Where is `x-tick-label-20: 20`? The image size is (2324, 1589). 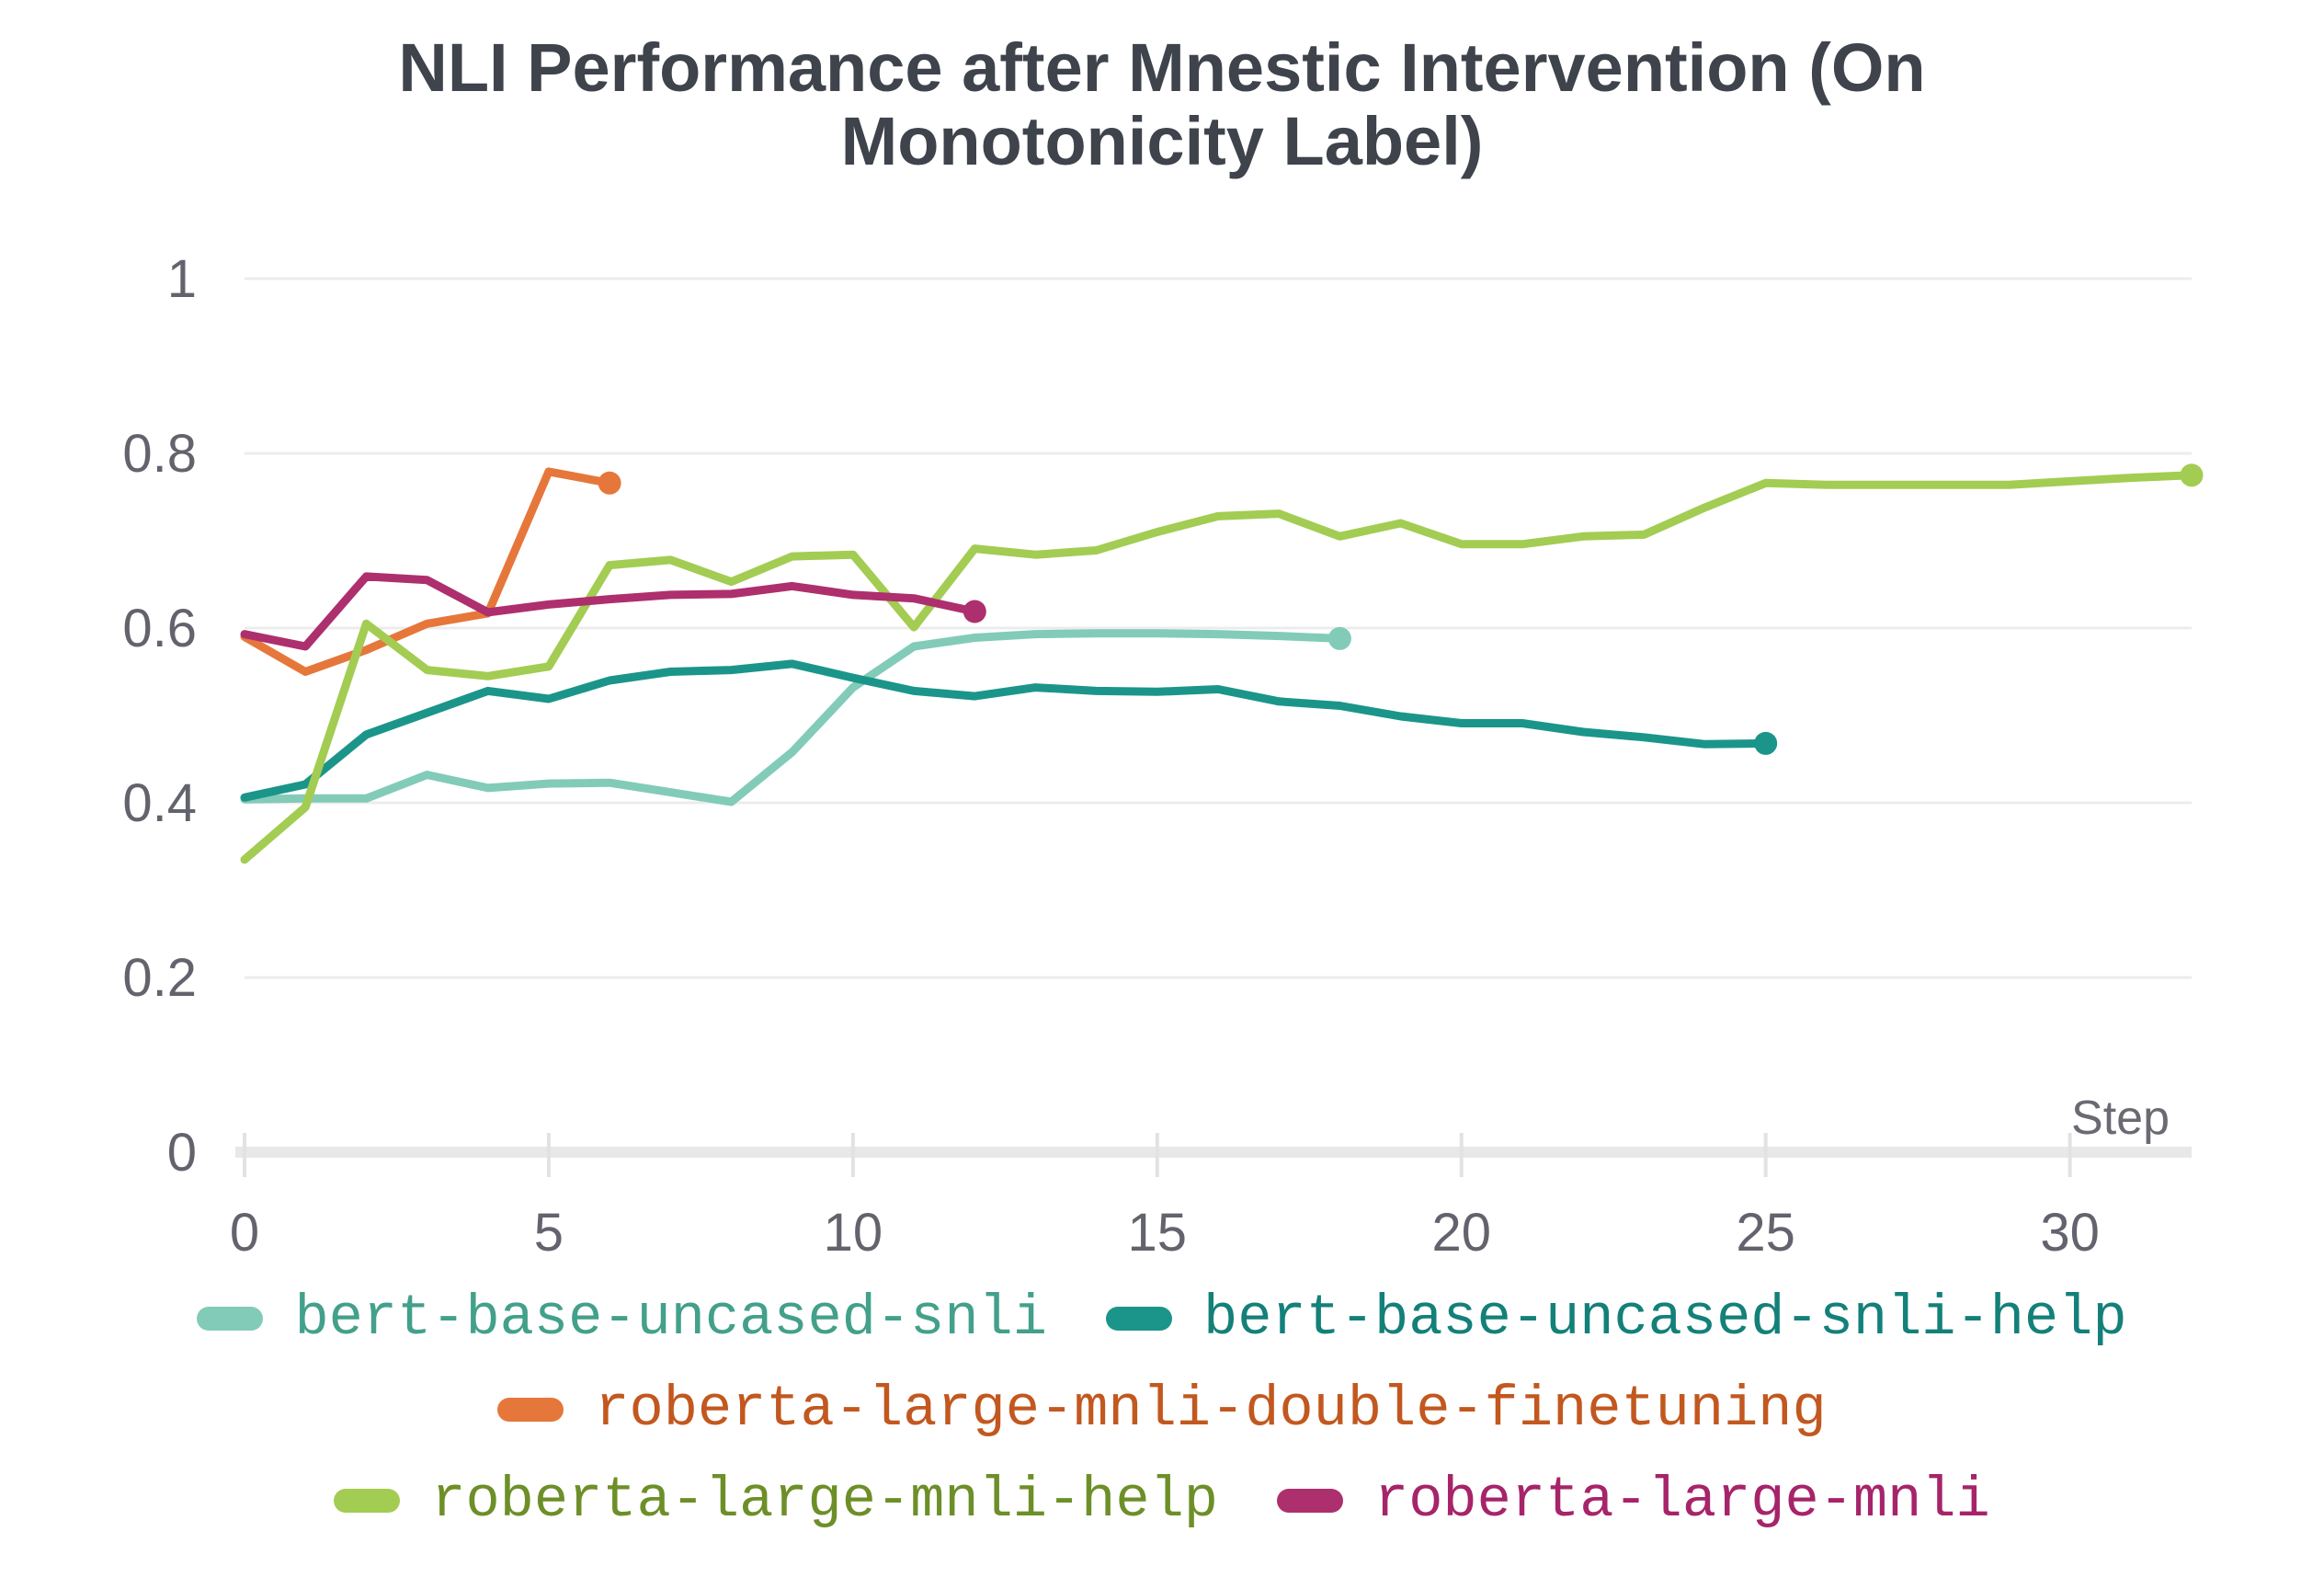
x-tick-label-20: 20 is located at coordinates (1461, 1233).